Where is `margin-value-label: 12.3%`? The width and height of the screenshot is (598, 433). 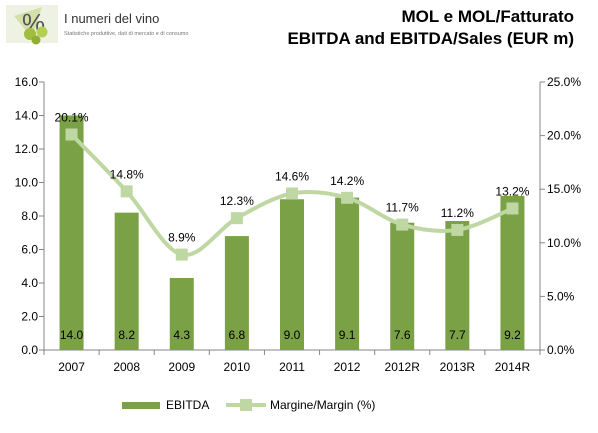
margin-value-label: 12.3% is located at coordinates (237, 201).